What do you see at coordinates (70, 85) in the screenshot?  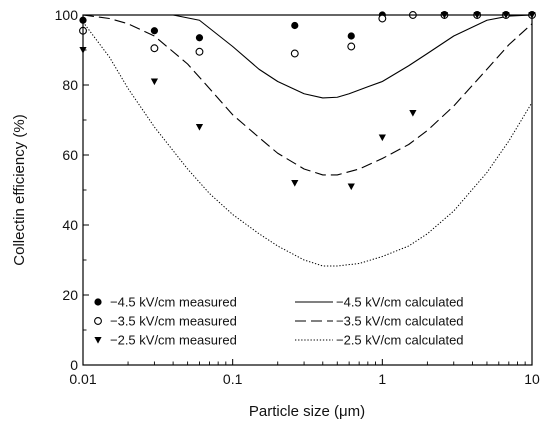 I see `y-tick-label: 80` at bounding box center [70, 85].